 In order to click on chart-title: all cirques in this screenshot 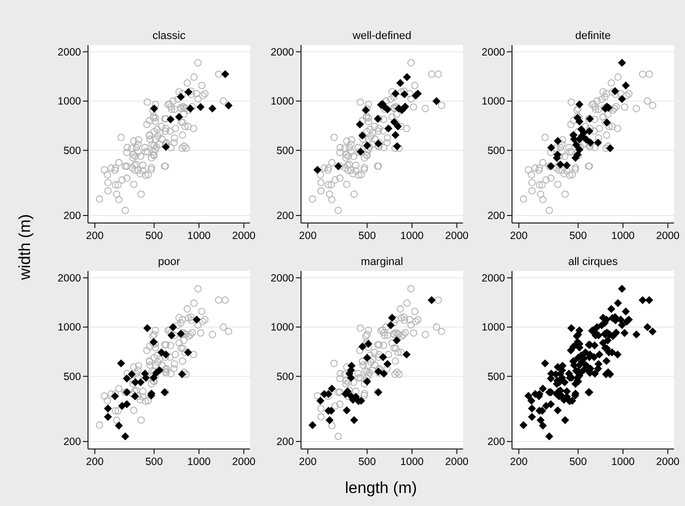, I will do `click(593, 262)`.